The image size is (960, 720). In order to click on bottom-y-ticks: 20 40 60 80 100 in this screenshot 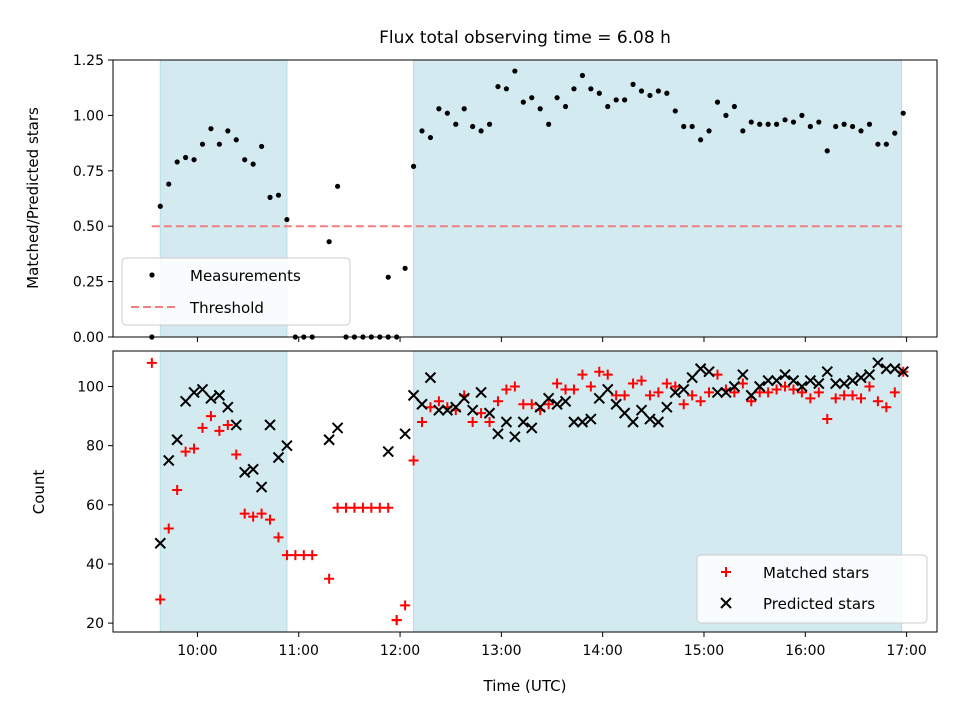, I will do `click(95, 505)`.